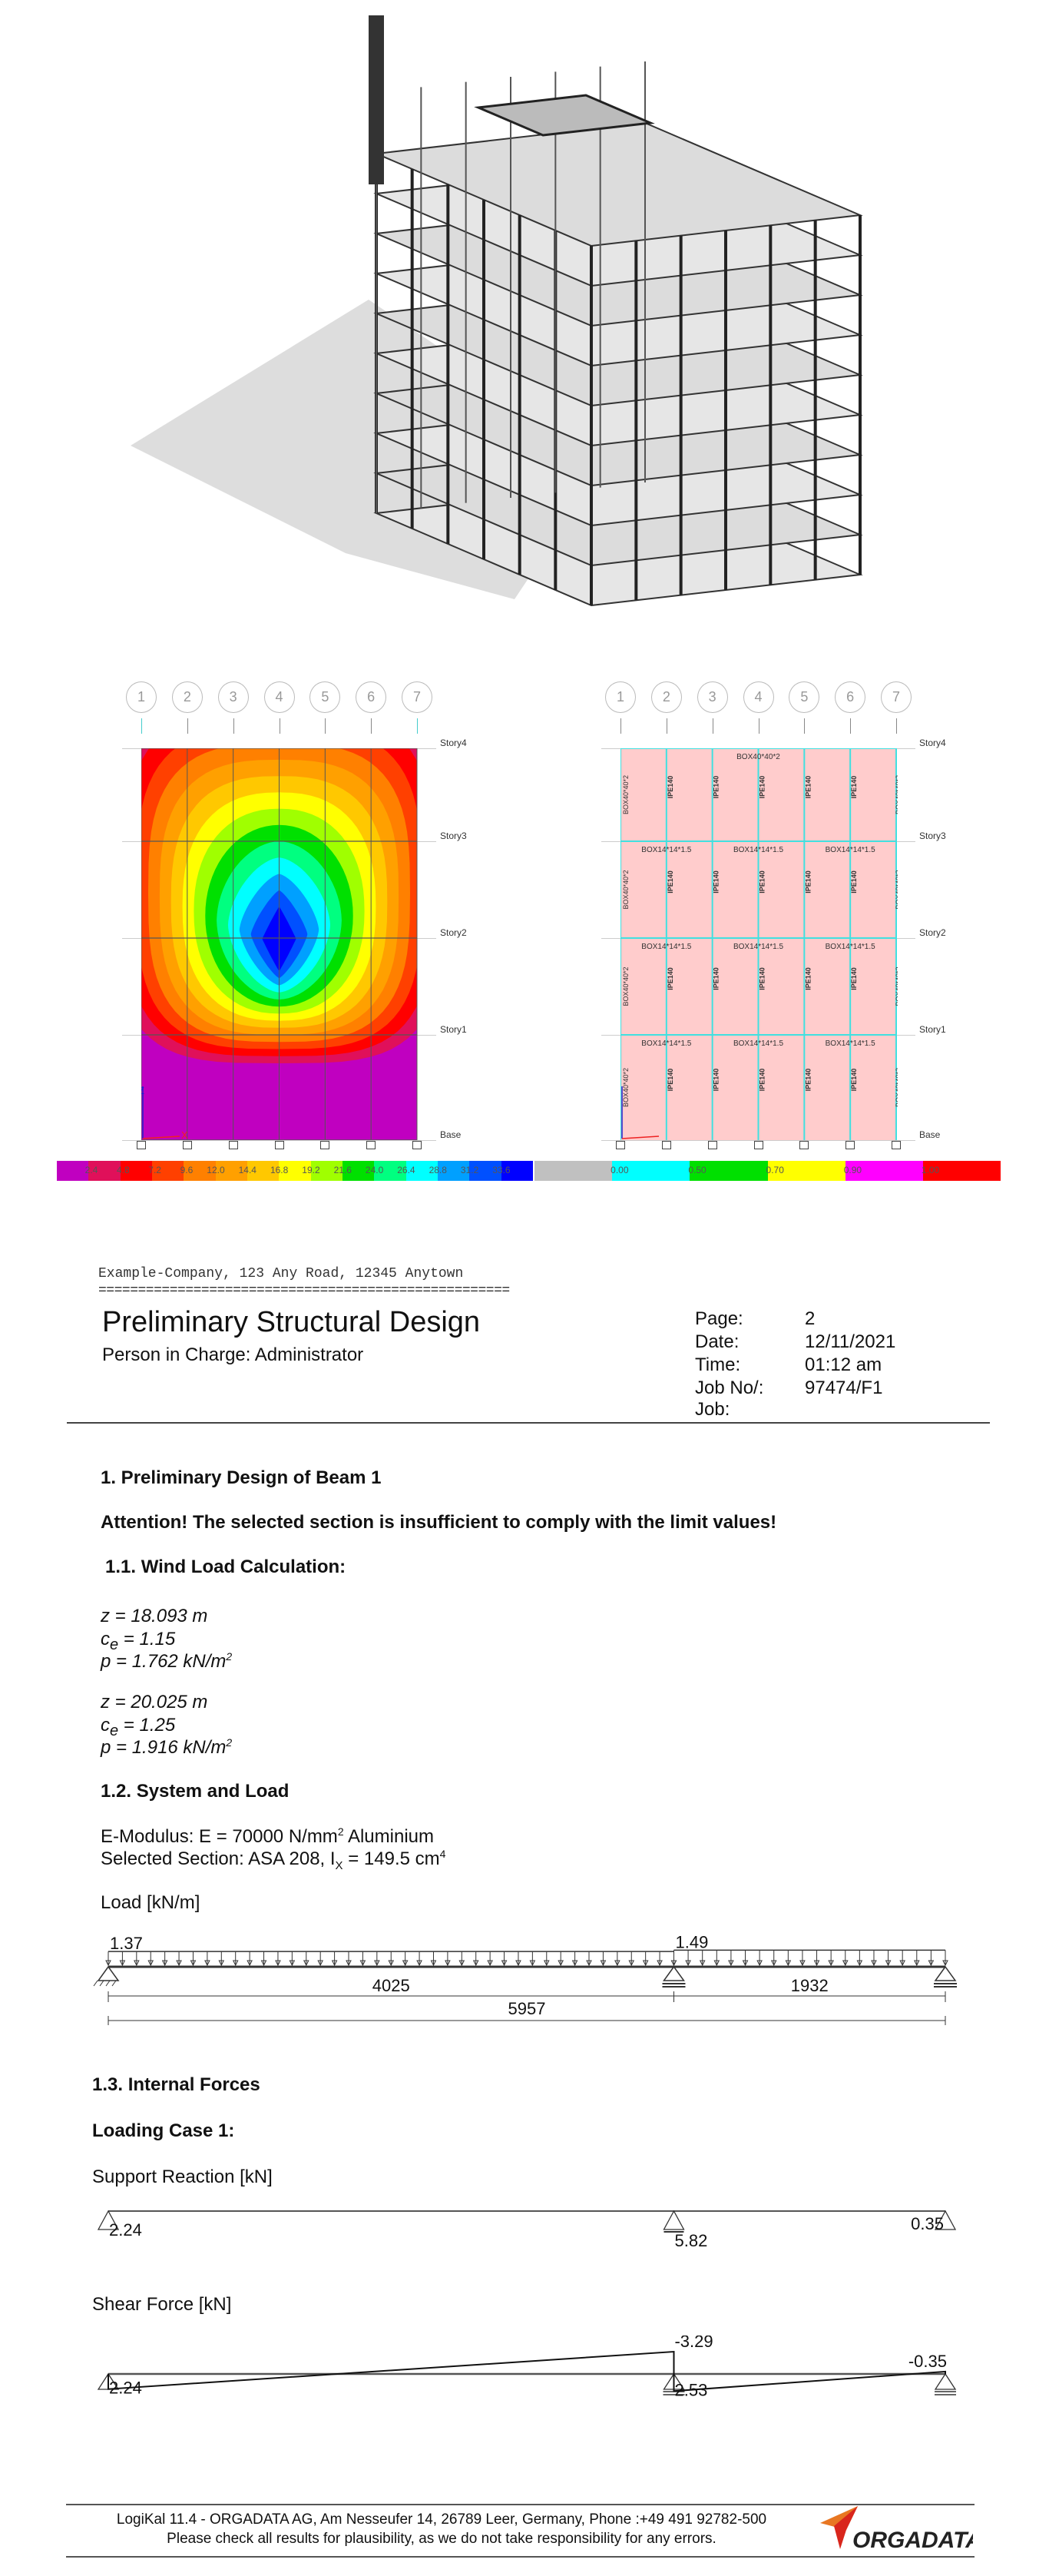 The image size is (1049, 2576). Describe the element at coordinates (844, 1388) in the screenshot. I see `meta-value: 97474/F1` at that location.